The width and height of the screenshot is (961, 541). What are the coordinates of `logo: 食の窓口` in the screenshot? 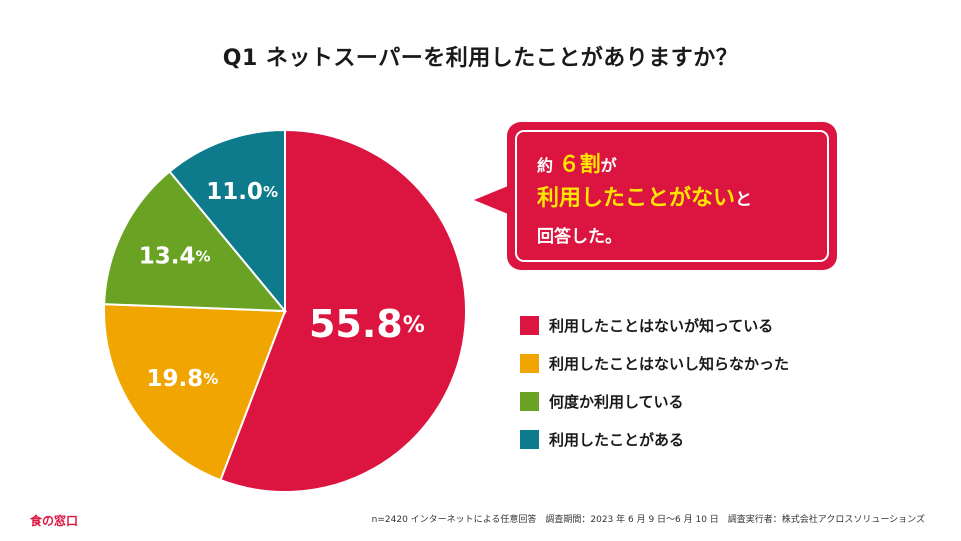 It's located at (54, 521).